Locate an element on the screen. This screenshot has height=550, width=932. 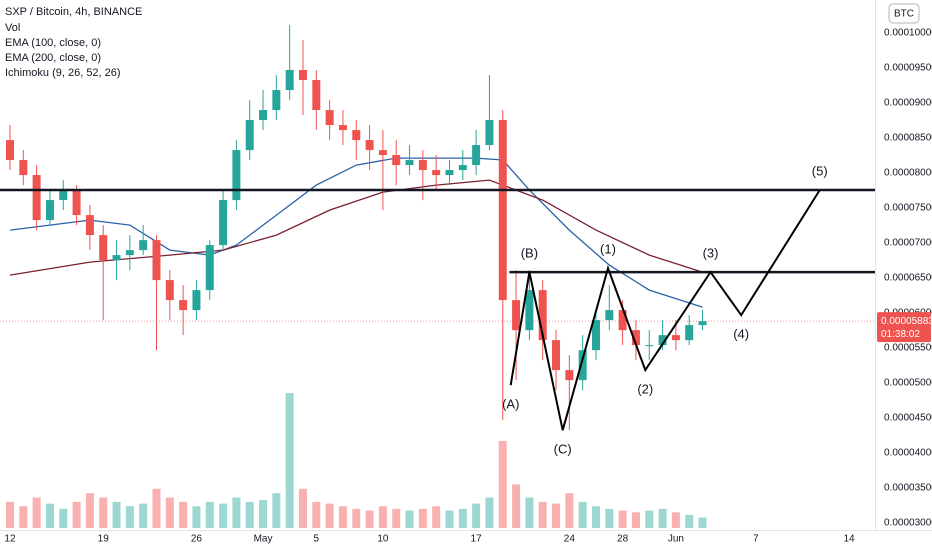
x-tick-label: Jun is located at coordinates (676, 539).